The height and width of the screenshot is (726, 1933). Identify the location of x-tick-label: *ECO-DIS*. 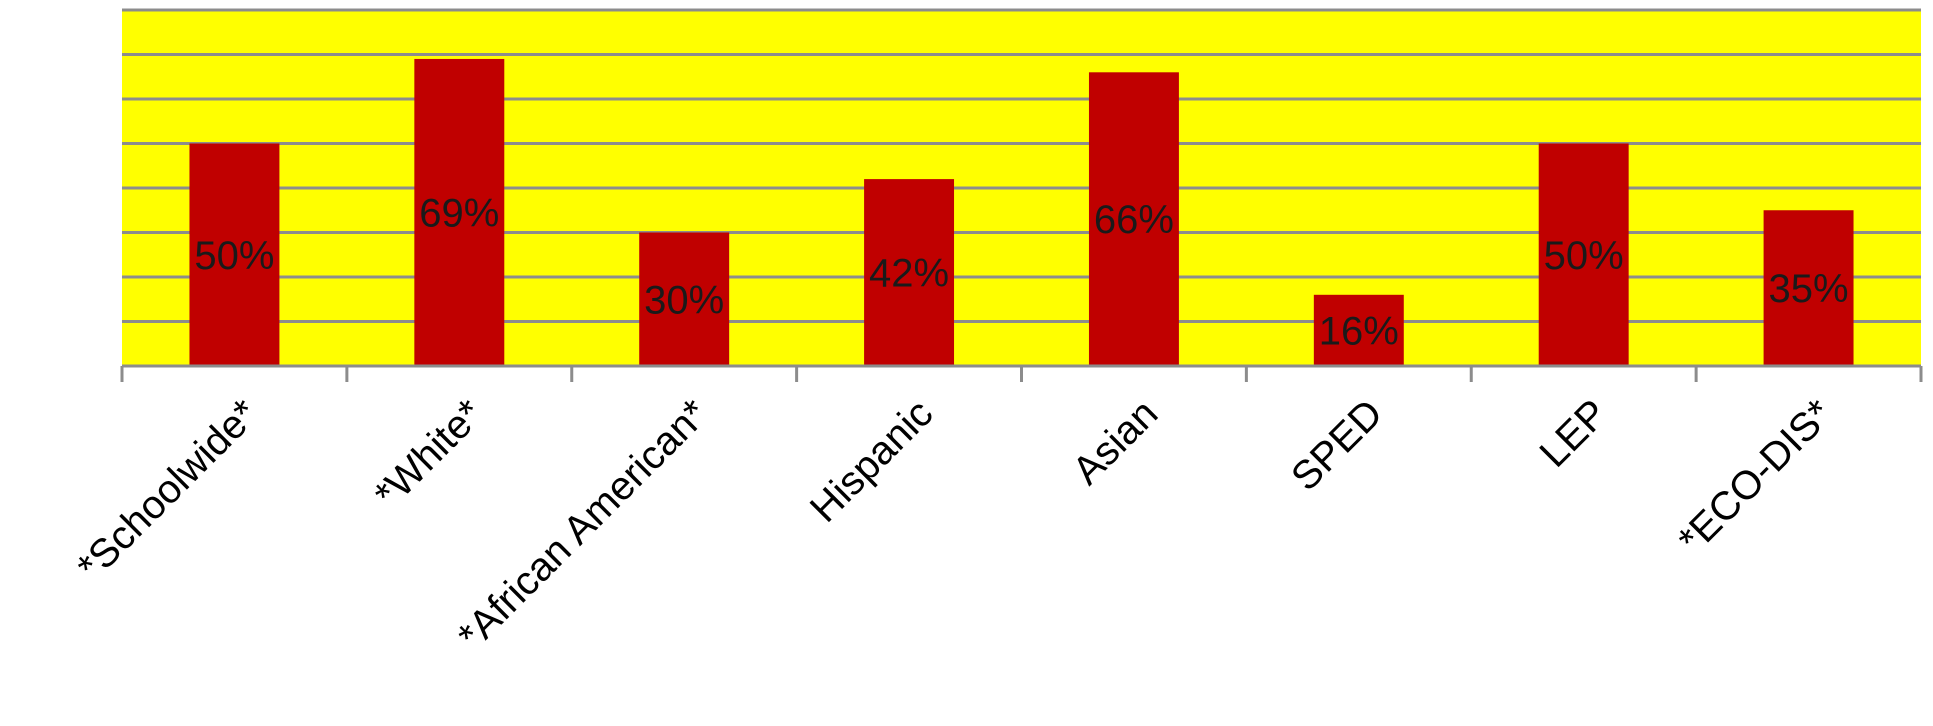
(1755, 476).